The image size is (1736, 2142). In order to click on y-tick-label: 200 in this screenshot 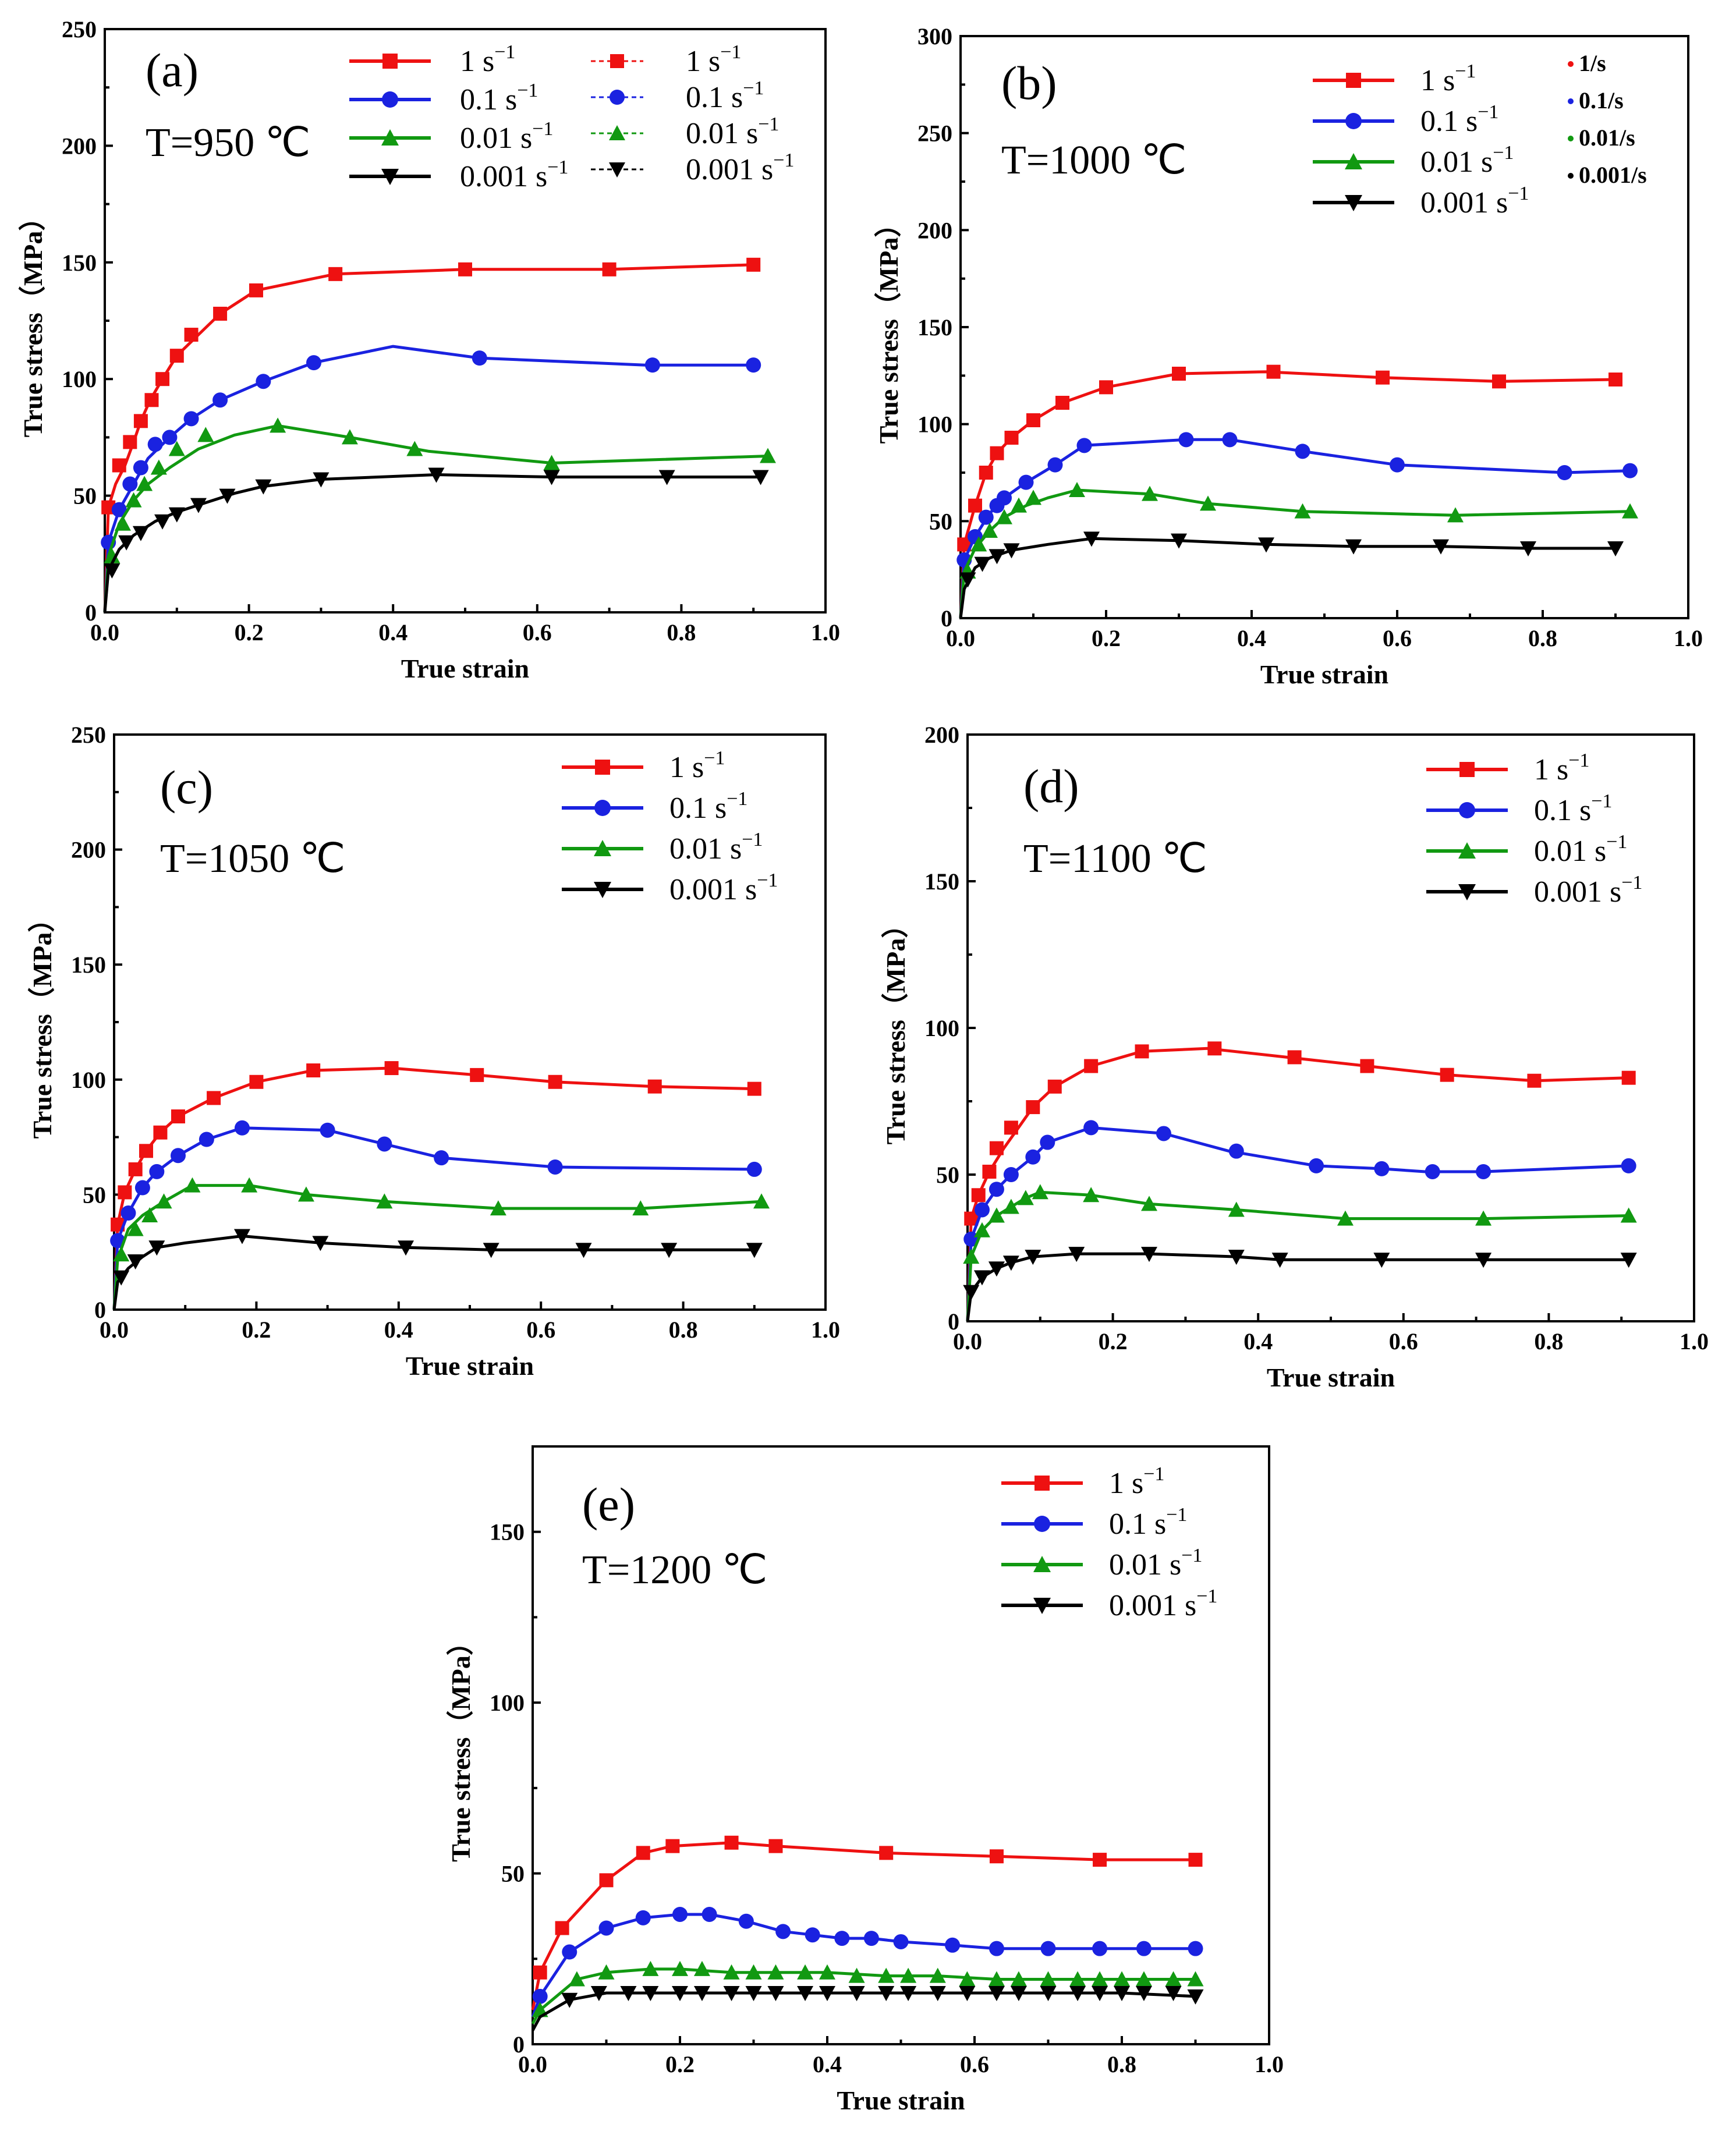, I will do `click(79, 146)`.